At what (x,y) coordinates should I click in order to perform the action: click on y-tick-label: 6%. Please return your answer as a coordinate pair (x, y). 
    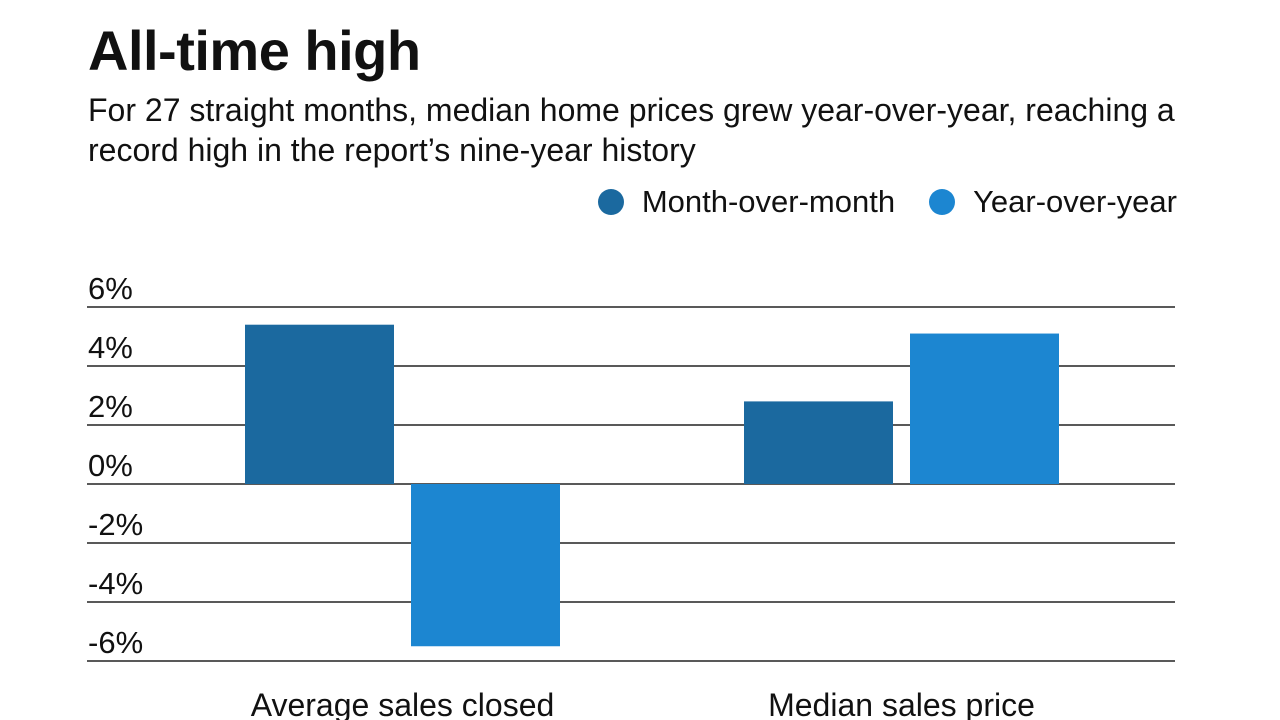
    Looking at the image, I should click on (110, 288).